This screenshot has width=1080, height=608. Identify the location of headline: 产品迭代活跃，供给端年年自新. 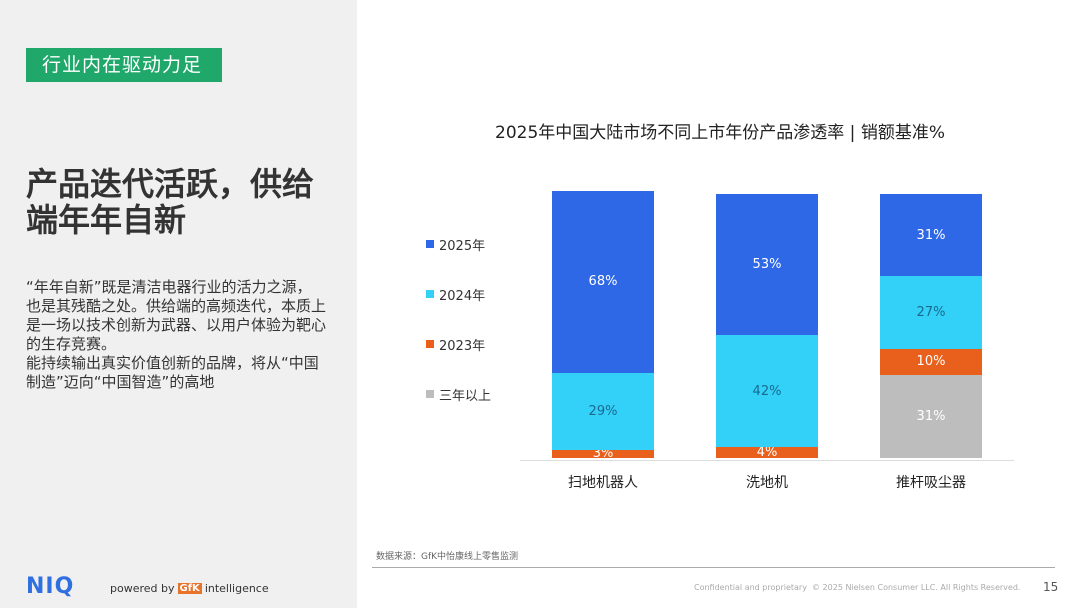
(170, 202).